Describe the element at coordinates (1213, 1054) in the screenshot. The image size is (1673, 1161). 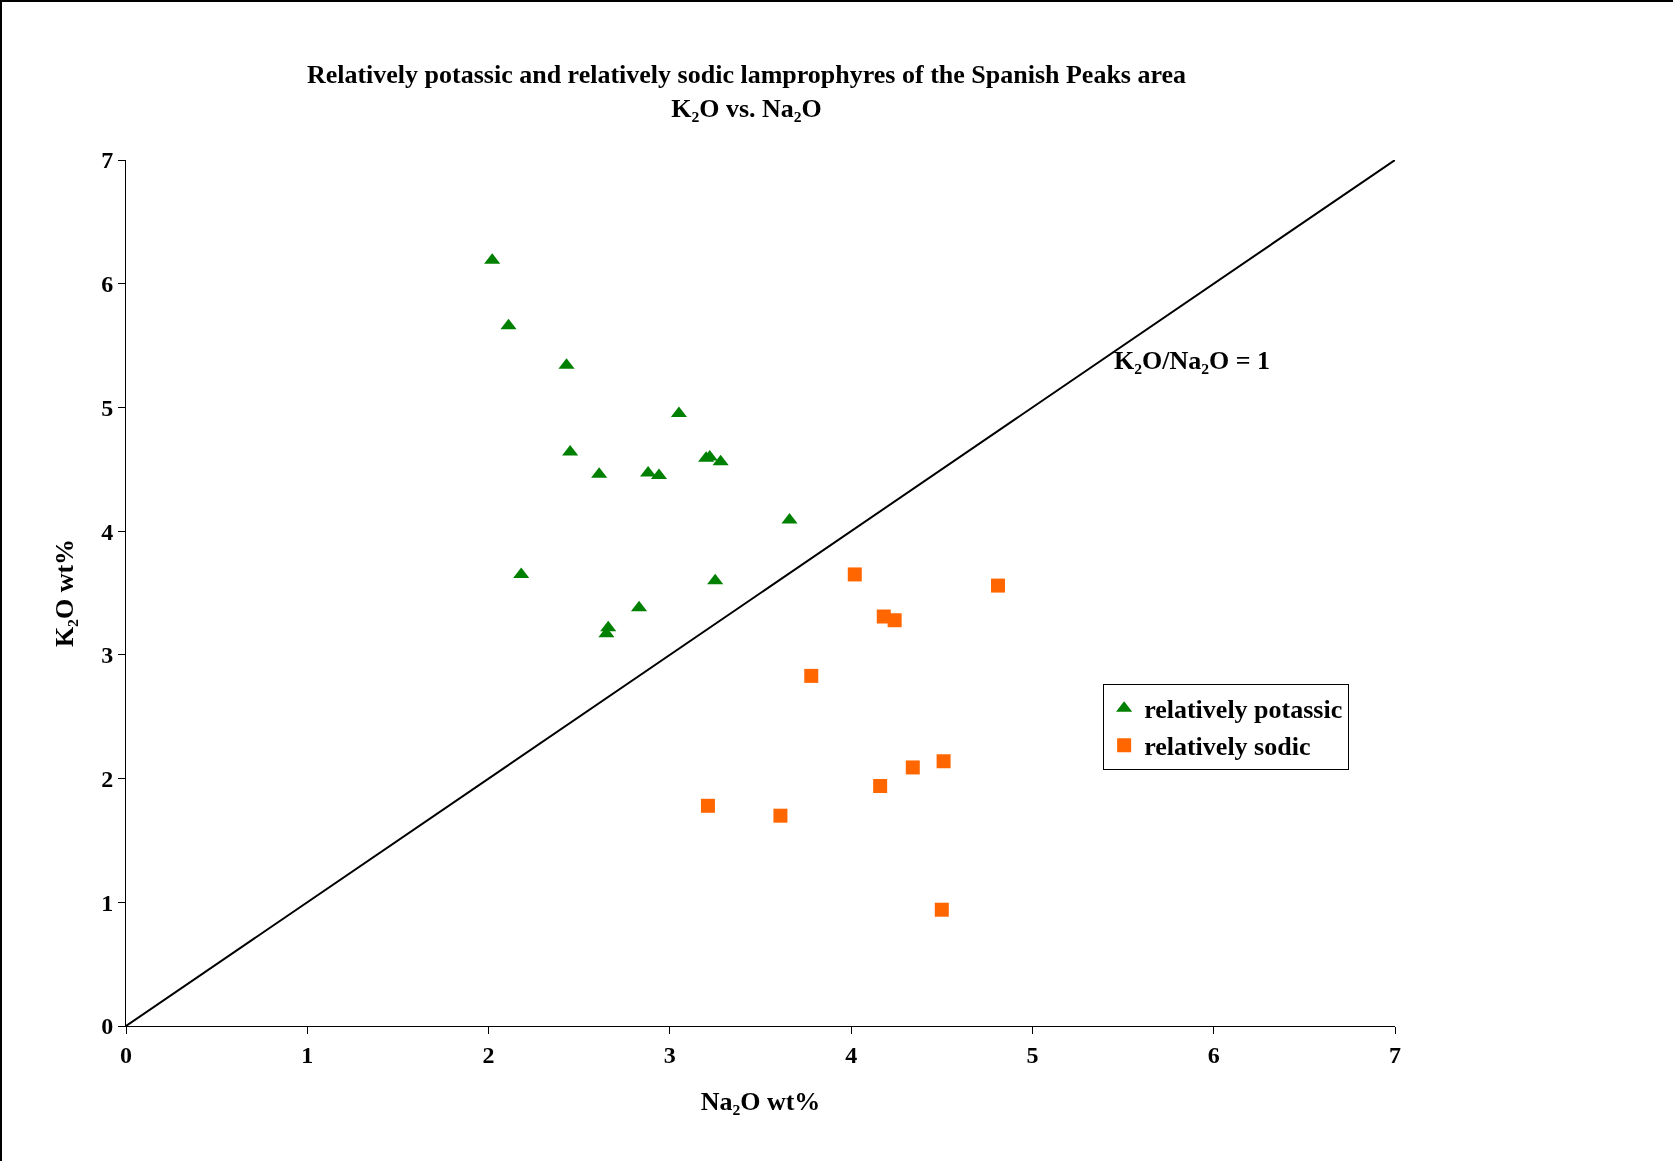
I see `x-tick-label: 6` at that location.